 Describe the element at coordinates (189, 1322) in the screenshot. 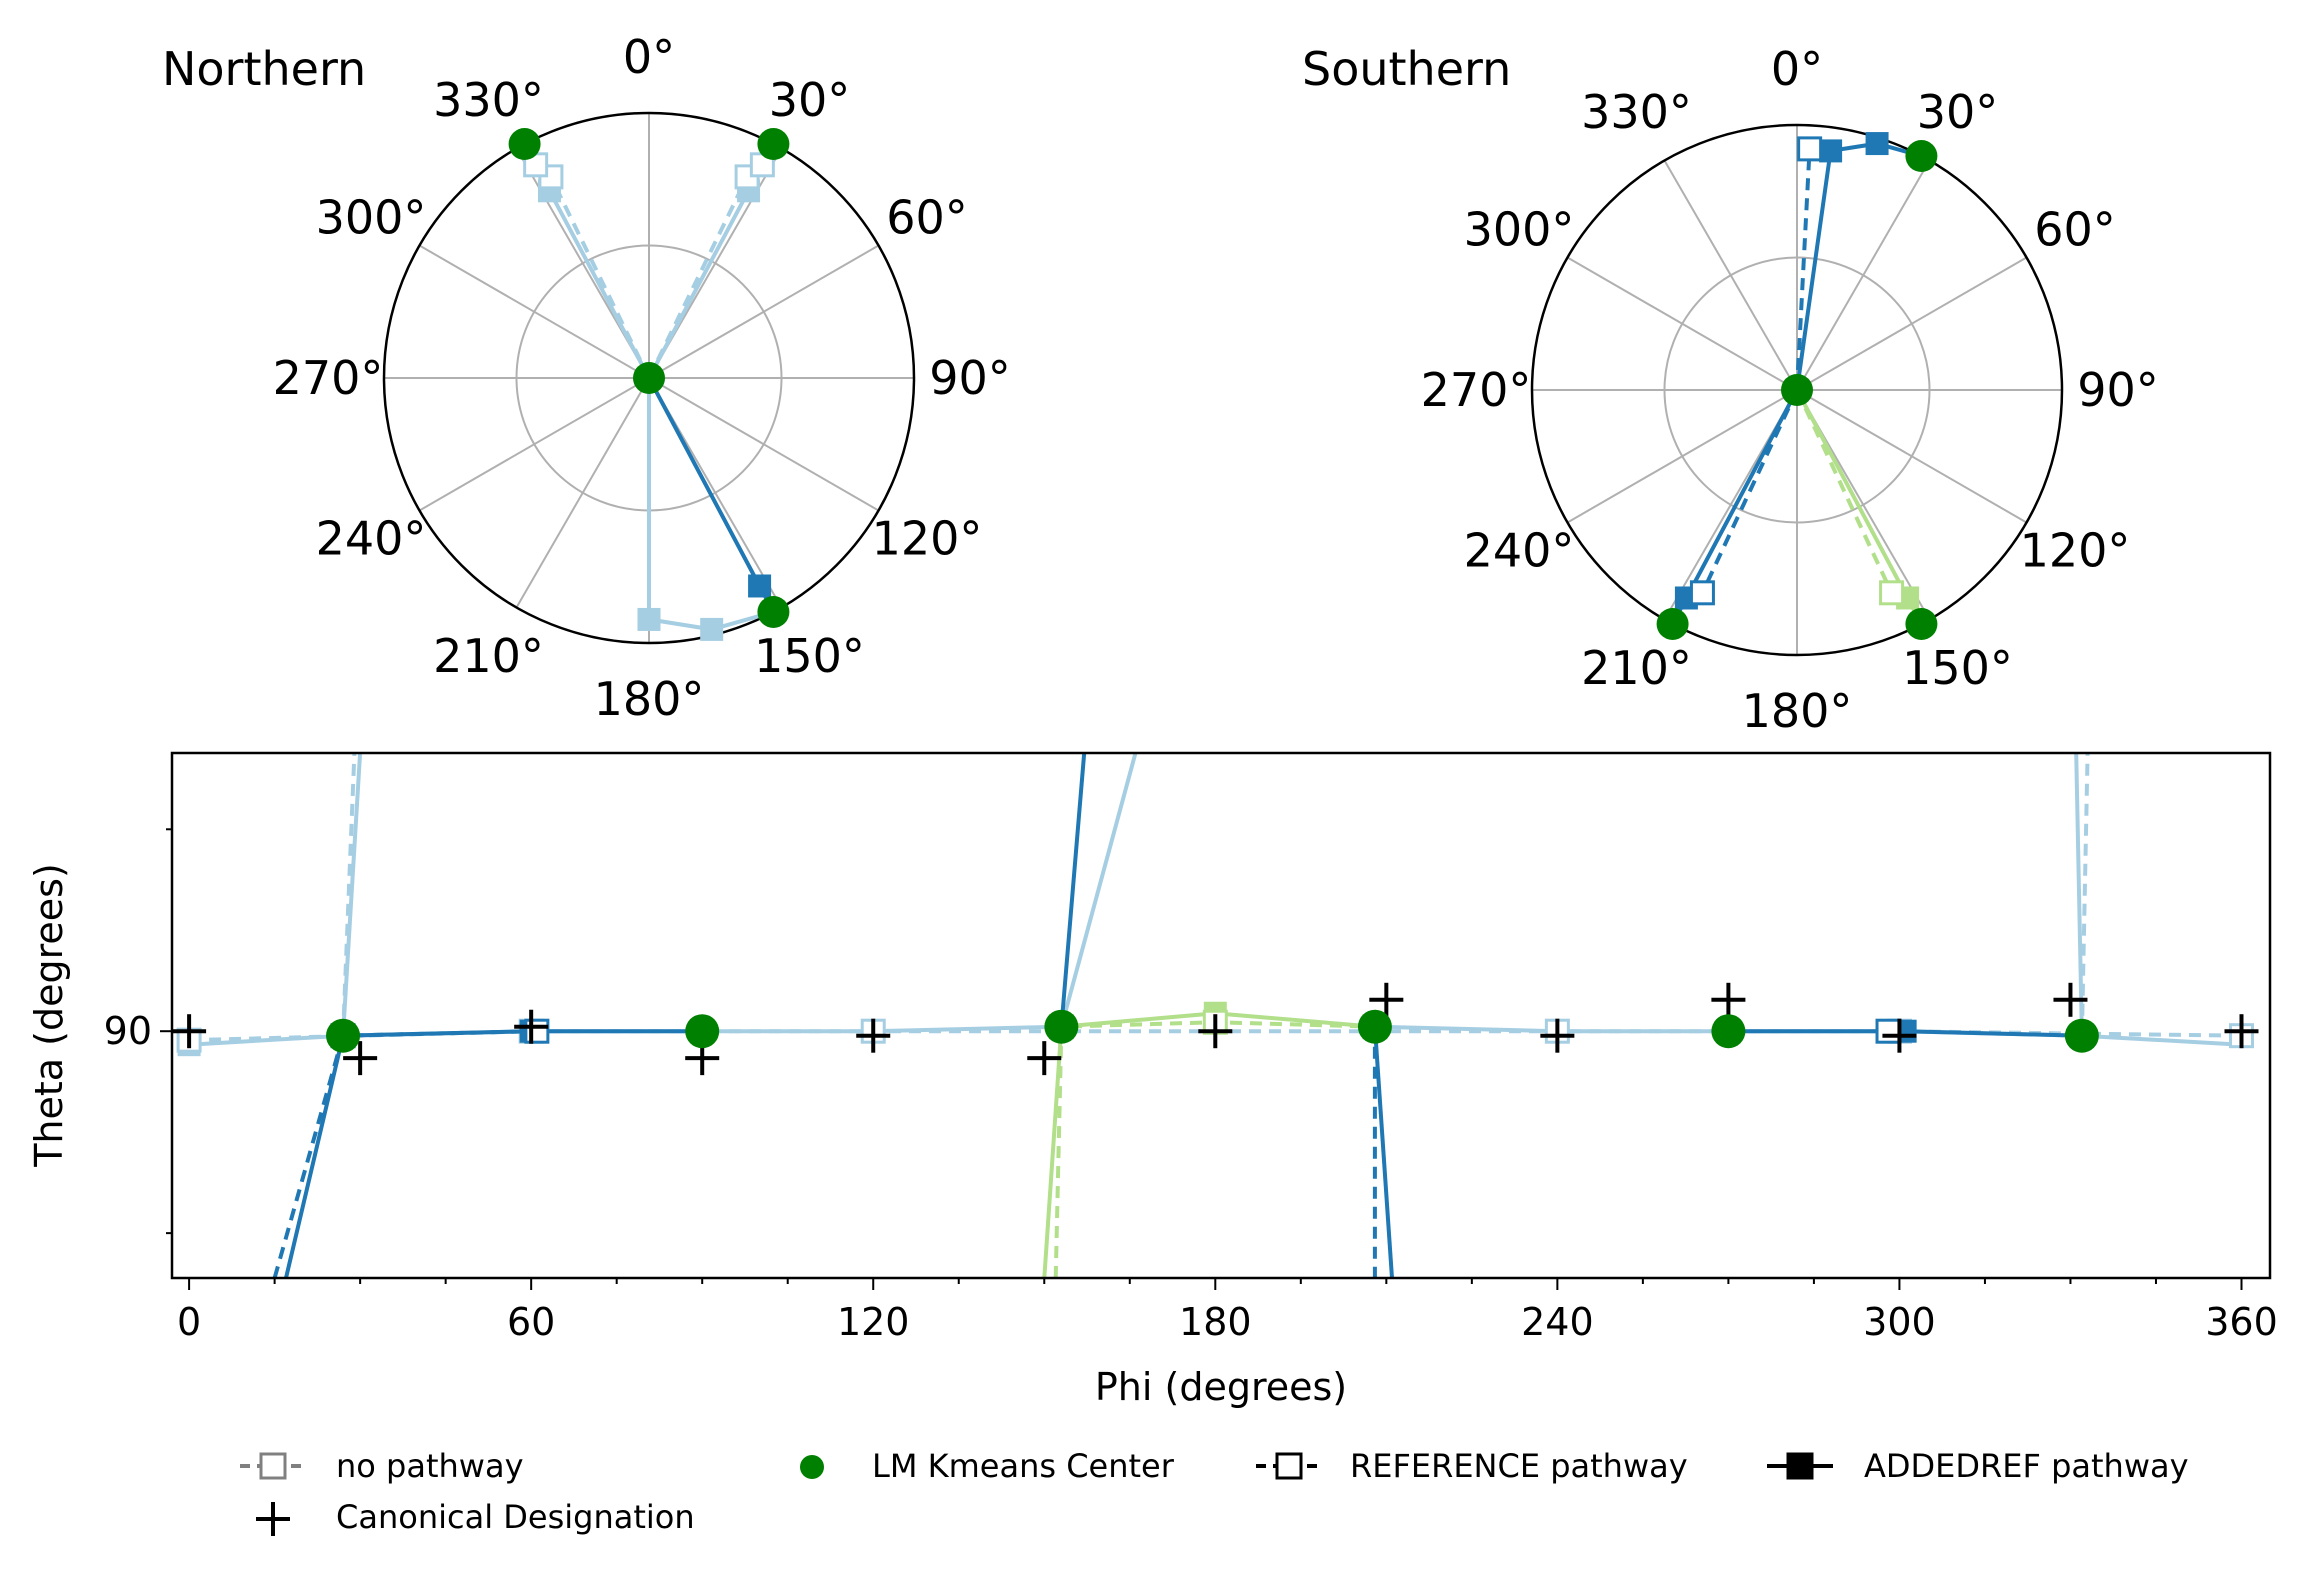

I see `x-tick-label: 0` at that location.